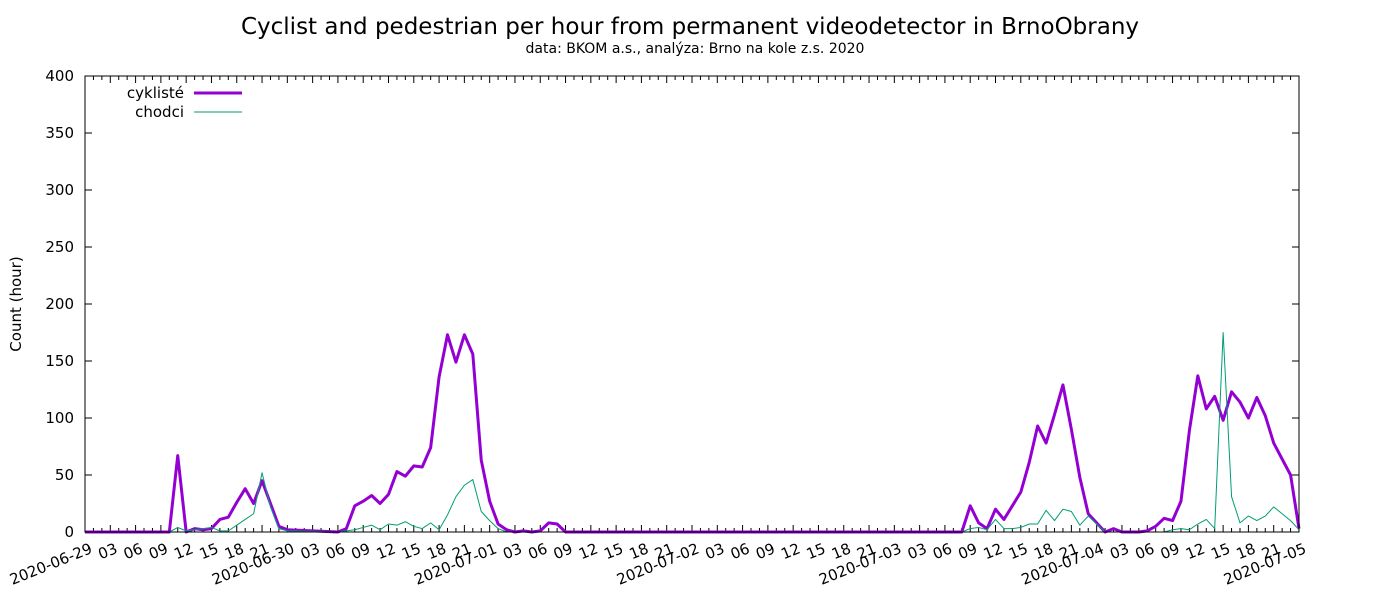  I want to click on x-tick-label: 2020-06-29, so click(51, 563).